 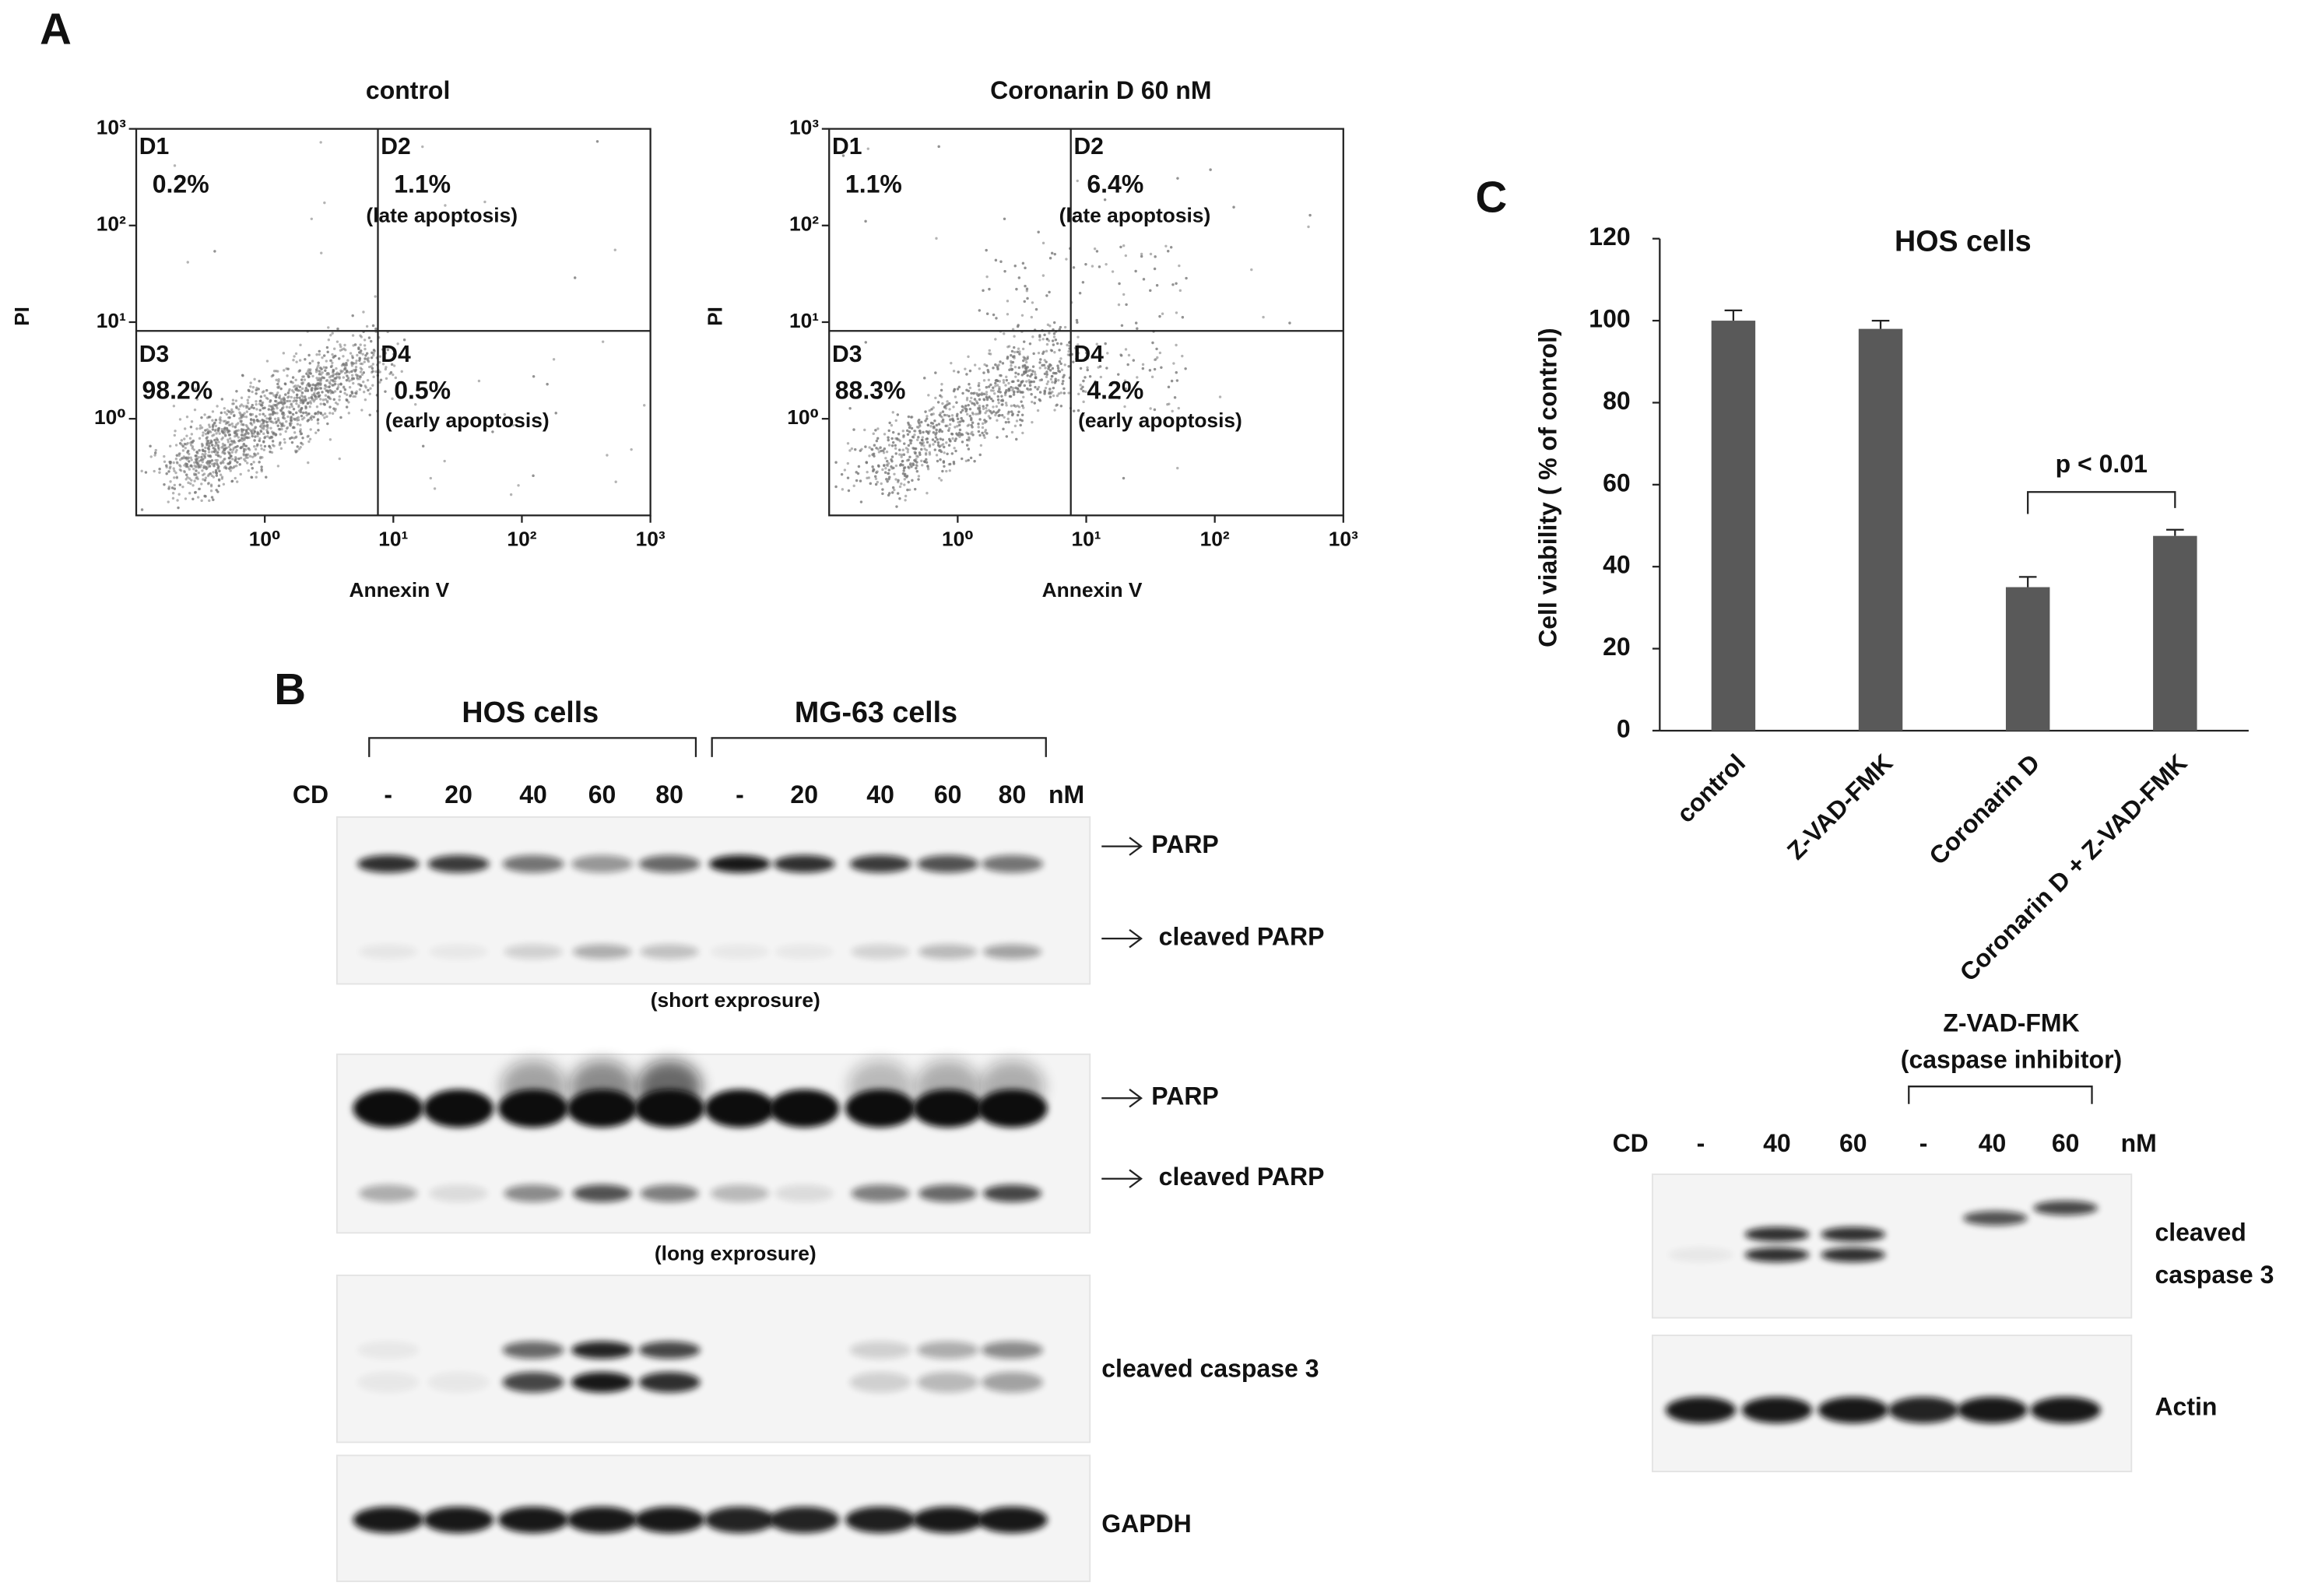 What do you see at coordinates (876, 712) in the screenshot?
I see `group-label: MG-63 cells` at bounding box center [876, 712].